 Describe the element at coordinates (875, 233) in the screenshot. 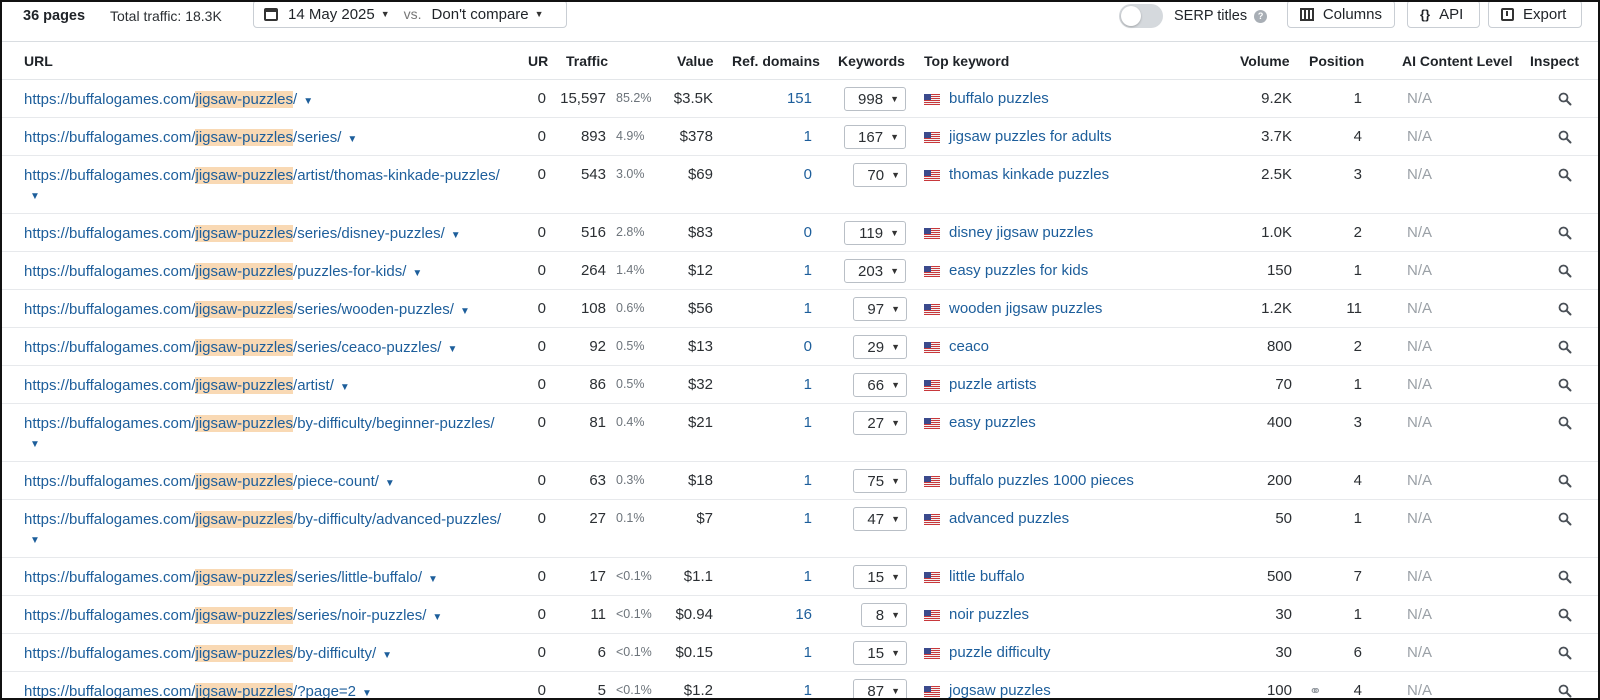

I see `keywords-dropdown: 119 ▼` at that location.